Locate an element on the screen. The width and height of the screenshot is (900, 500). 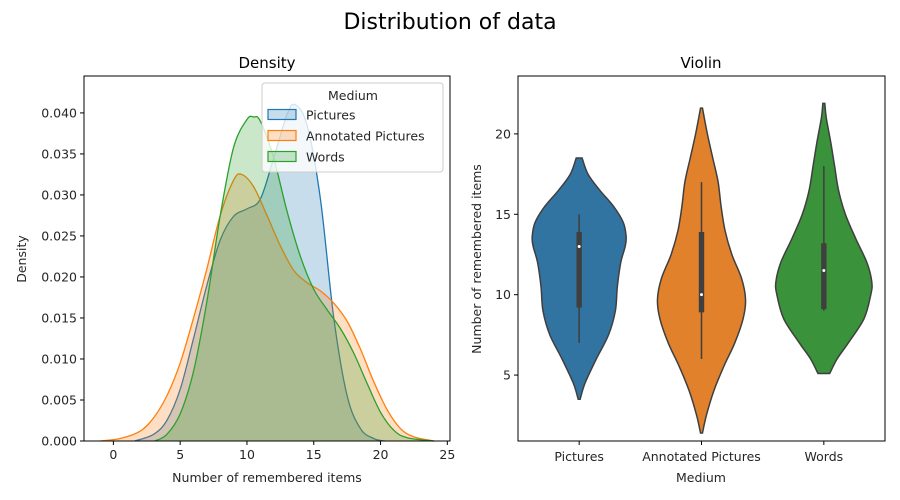
violin-iqr-box-annotated-pictures is located at coordinates (701, 272).